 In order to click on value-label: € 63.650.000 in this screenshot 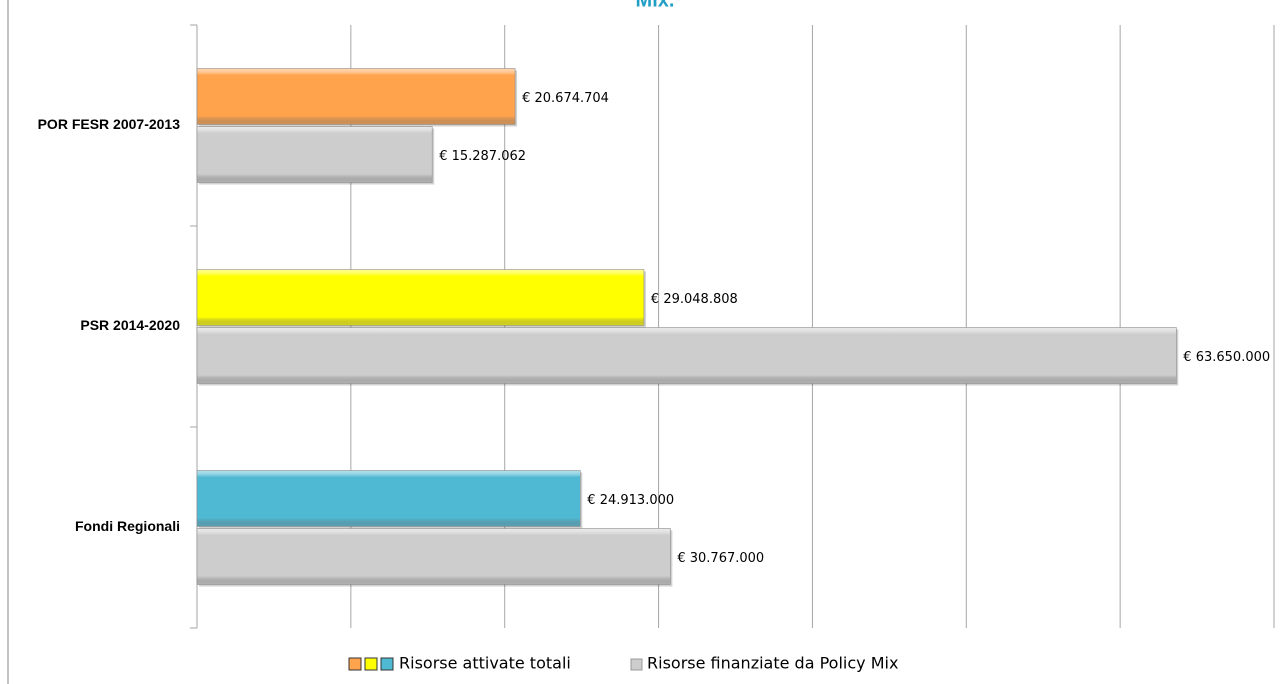, I will do `click(1226, 357)`.